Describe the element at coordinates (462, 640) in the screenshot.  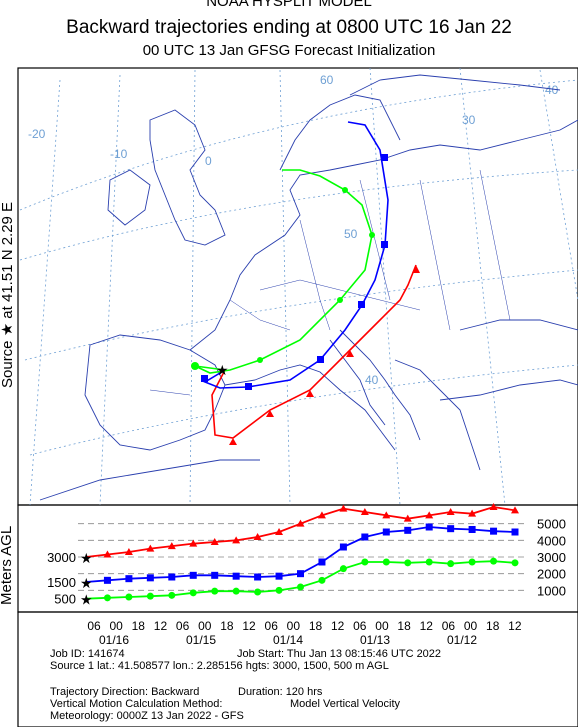
I see `x-date-label: 01/12` at that location.